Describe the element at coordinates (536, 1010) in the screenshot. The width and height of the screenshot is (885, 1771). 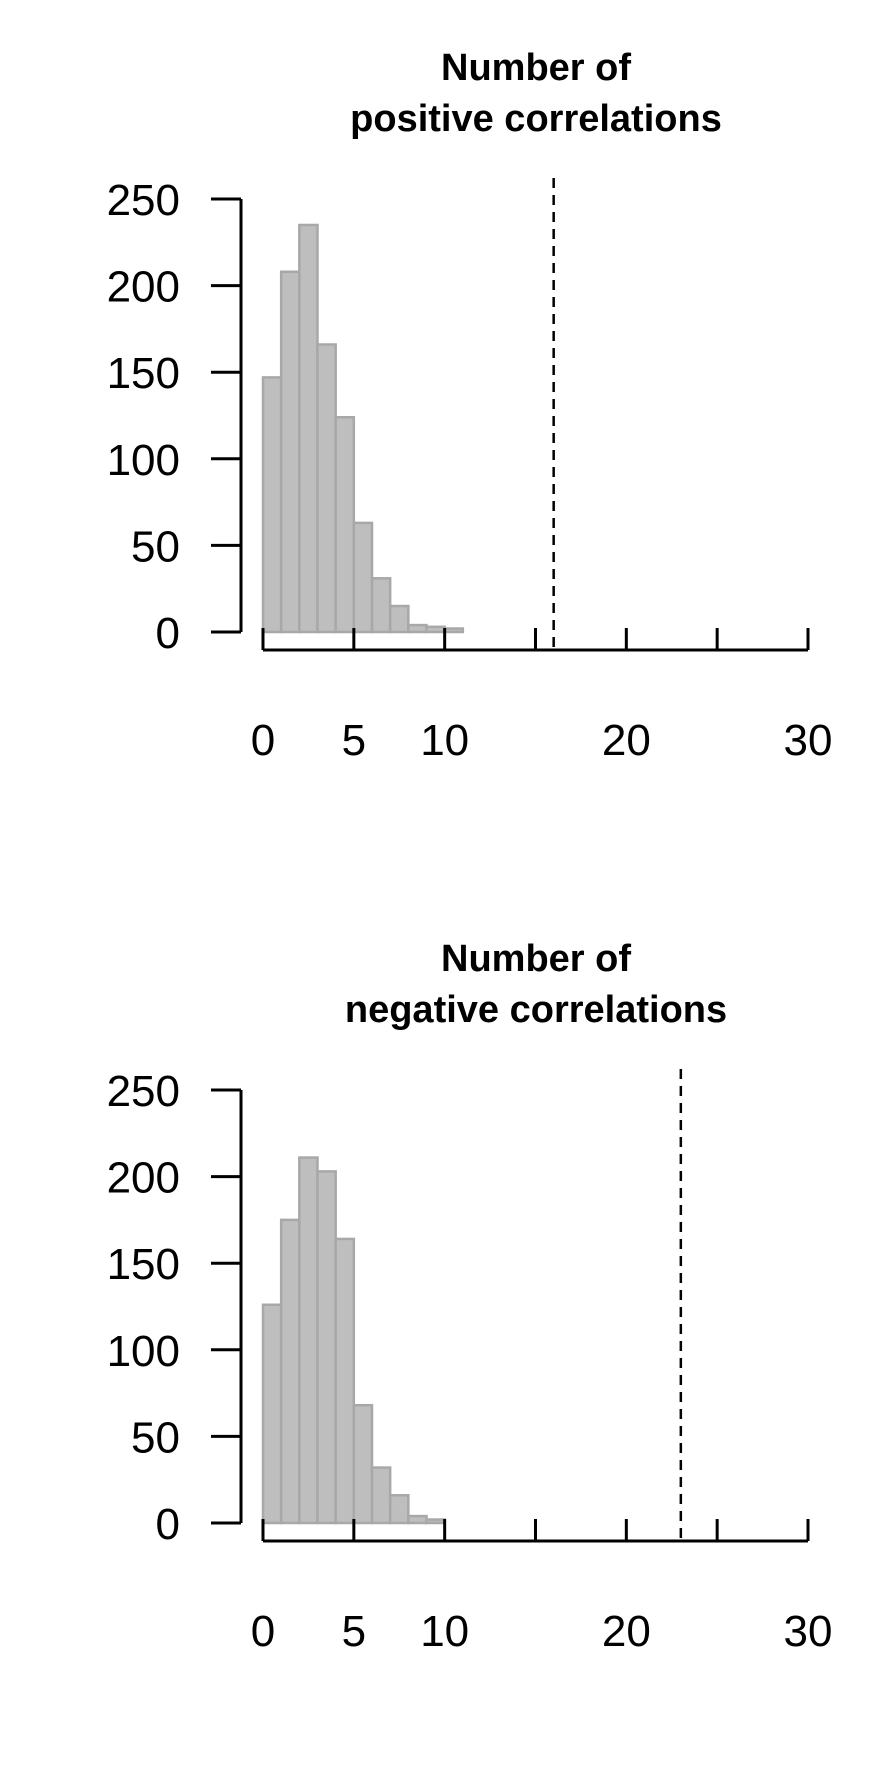
I see `chart-title-line: negative correlations` at that location.